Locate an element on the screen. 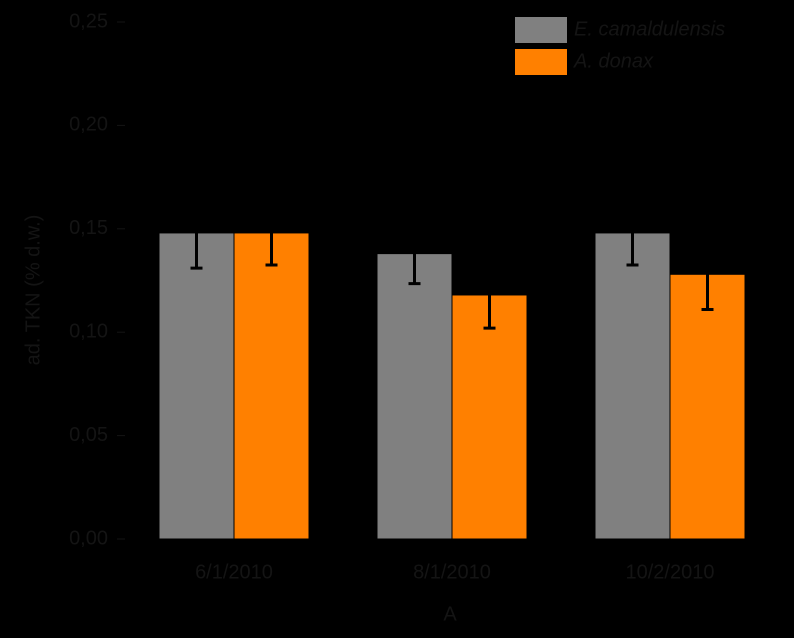 The width and height of the screenshot is (794, 638). y-tick-label: 0,15 is located at coordinates (88, 228).